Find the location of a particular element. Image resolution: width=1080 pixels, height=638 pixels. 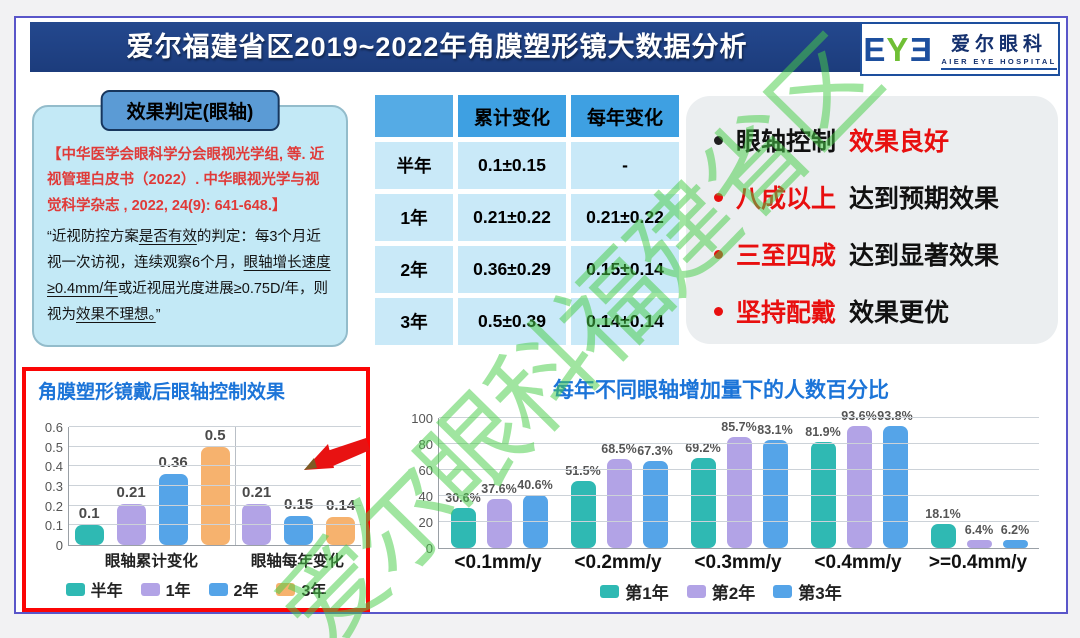

y-tick-label: 0.2 is located at coordinates (53, 506).